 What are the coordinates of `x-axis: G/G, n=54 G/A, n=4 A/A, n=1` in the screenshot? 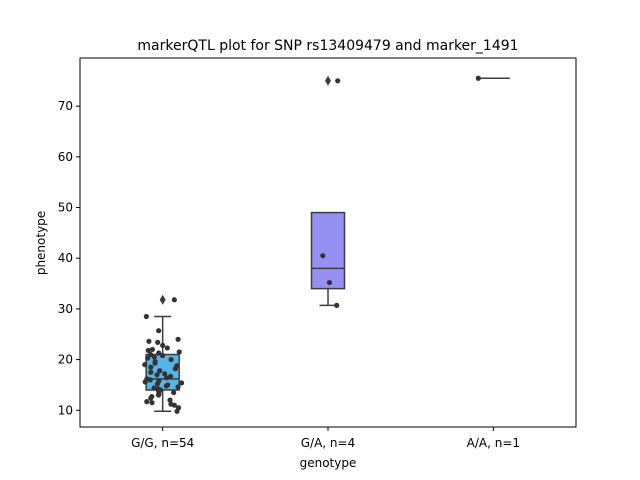 It's located at (325, 438).